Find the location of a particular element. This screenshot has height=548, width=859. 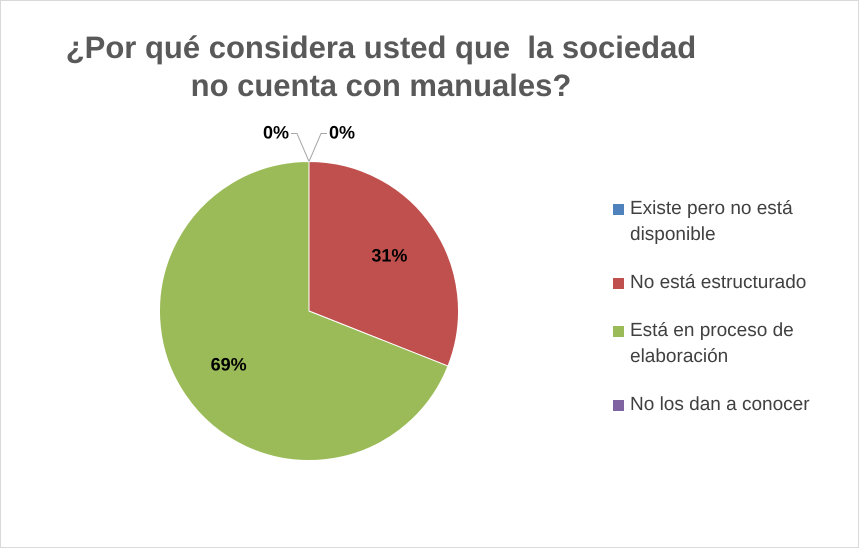

data-label: 31% is located at coordinates (389, 255).